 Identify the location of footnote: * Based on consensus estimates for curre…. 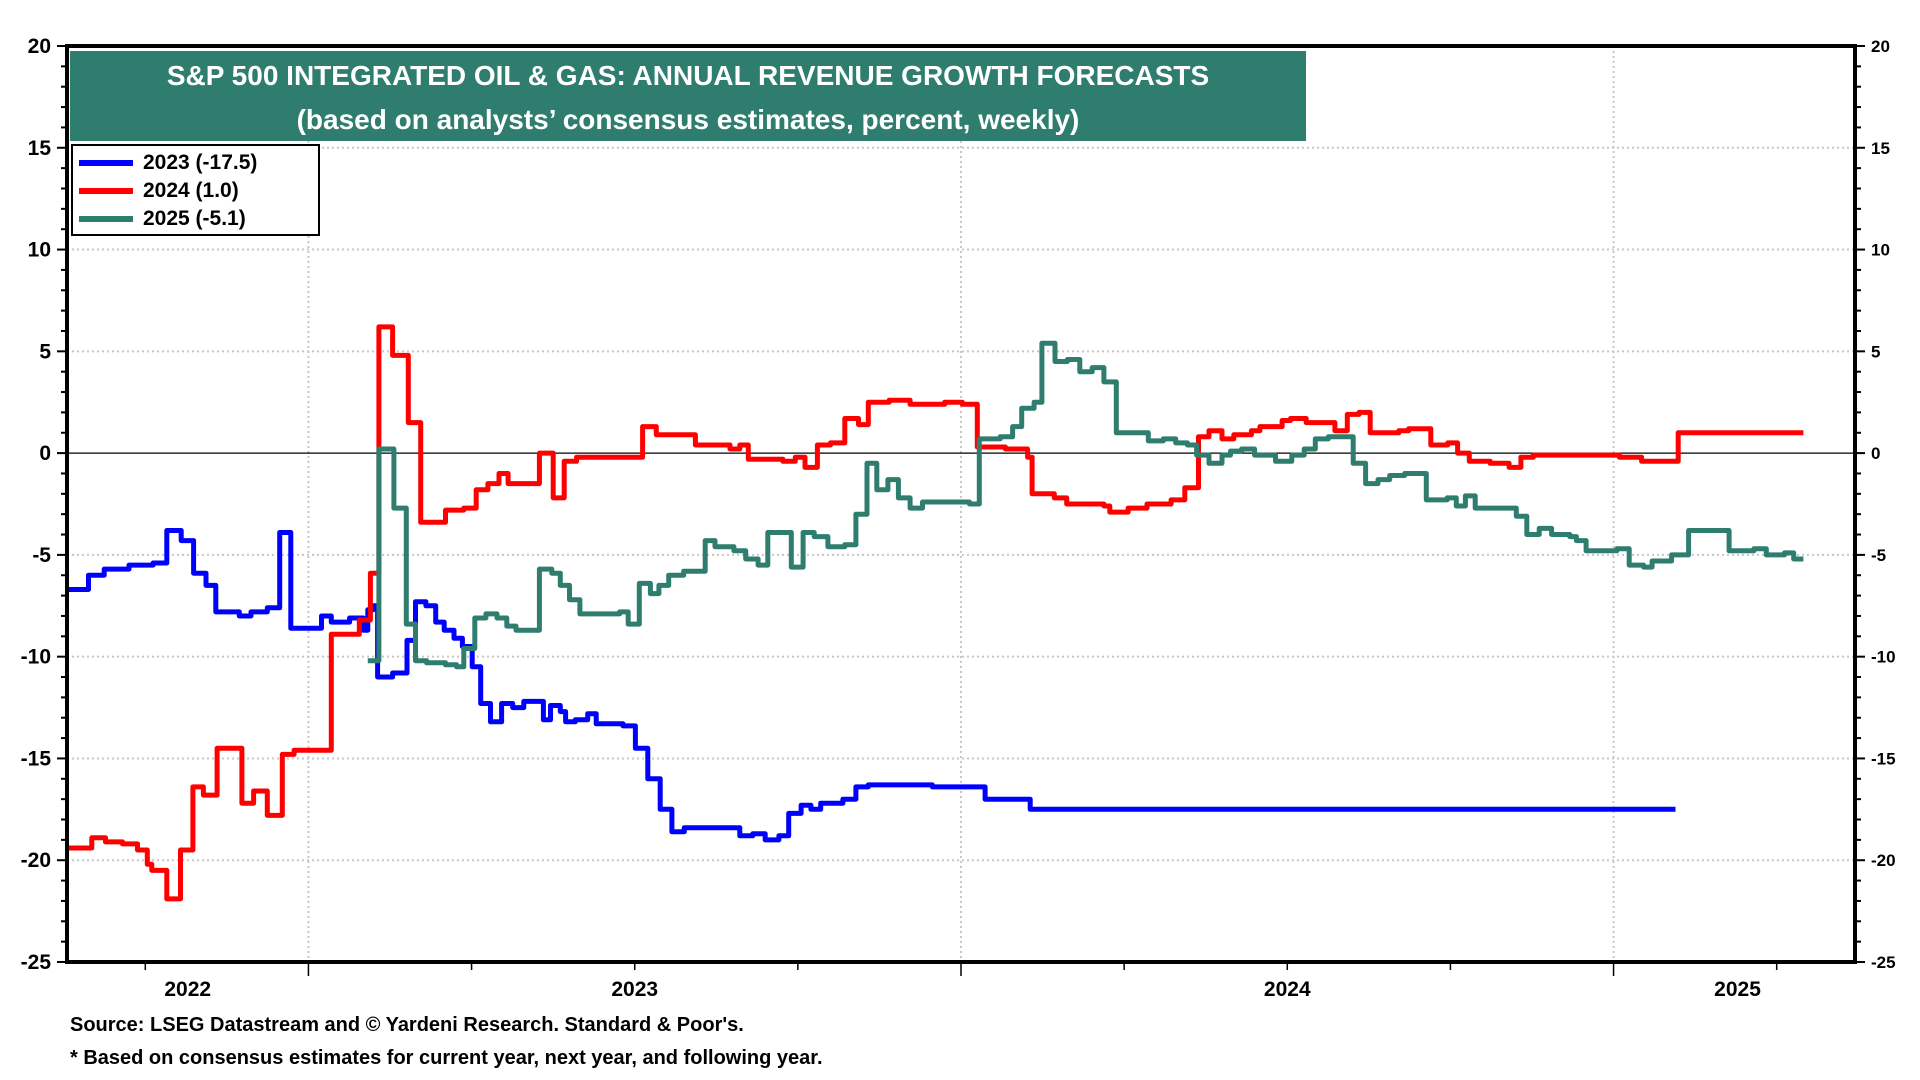
(446, 1058).